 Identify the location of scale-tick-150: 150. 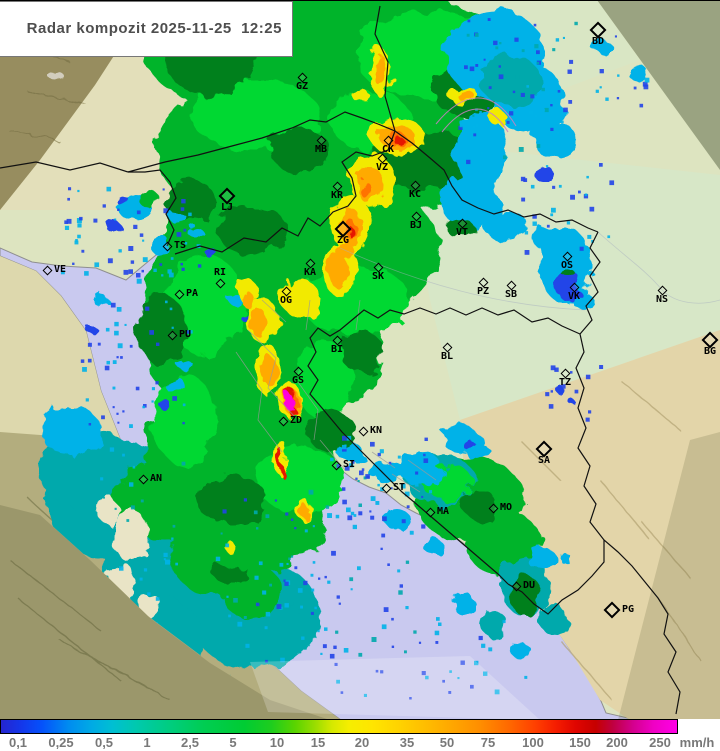
(580, 742).